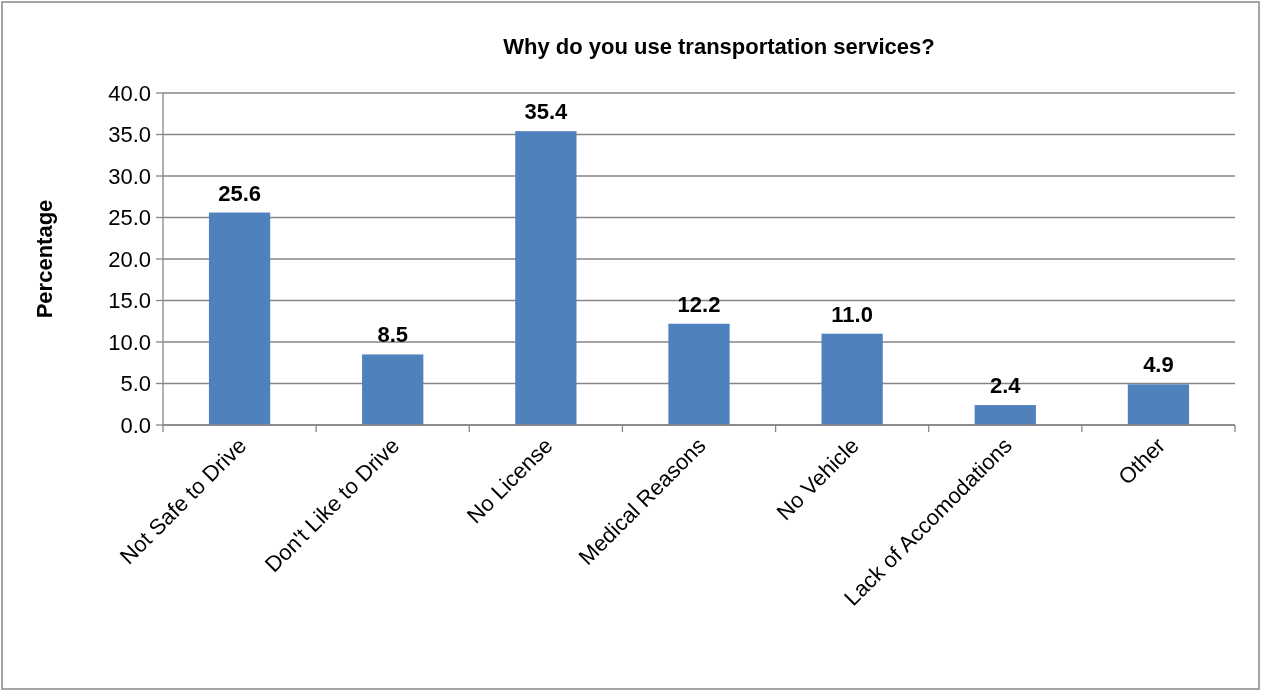 The image size is (1265, 691). I want to click on y-tick-label: 30.0, so click(129, 176).